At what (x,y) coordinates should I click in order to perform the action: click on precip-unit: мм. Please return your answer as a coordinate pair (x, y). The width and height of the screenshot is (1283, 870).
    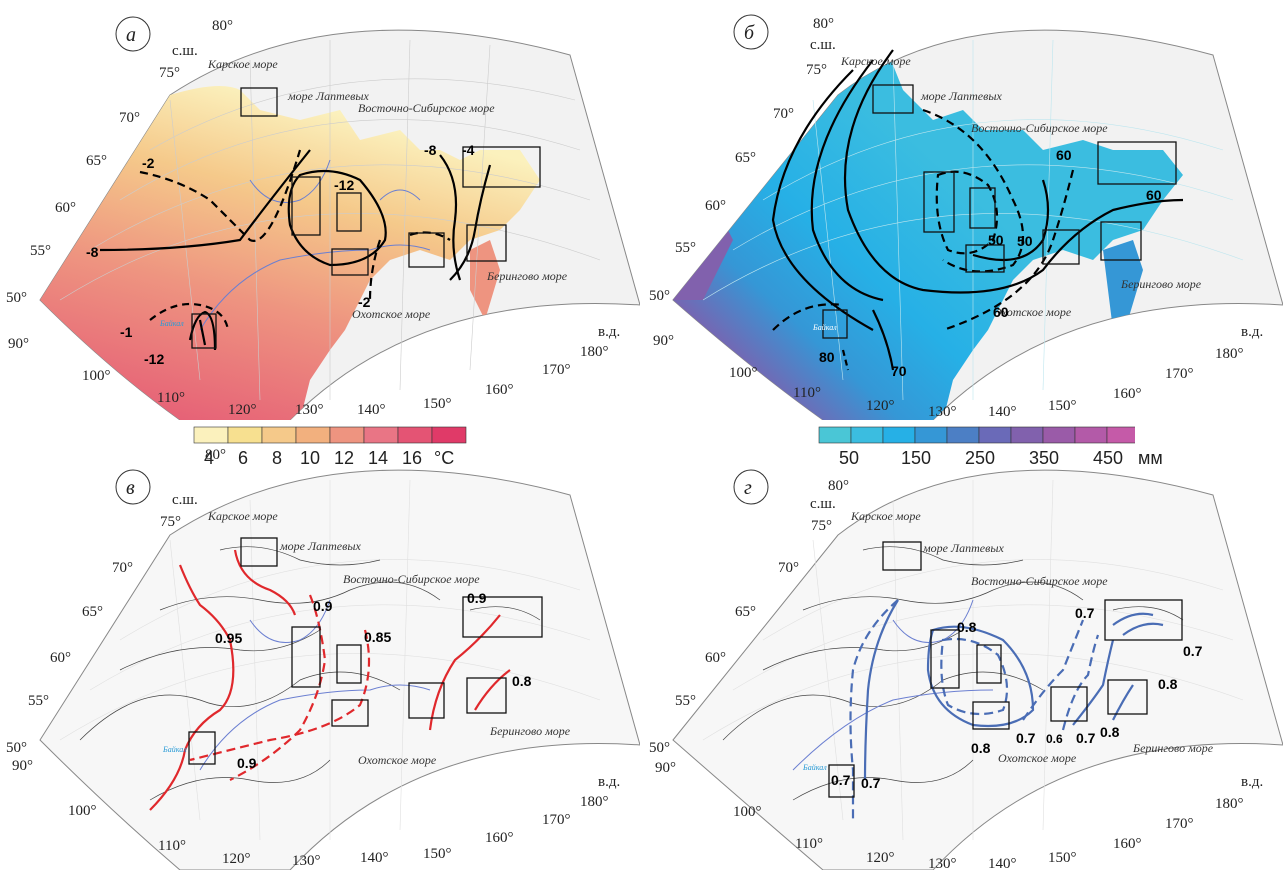
    Looking at the image, I should click on (1150, 458).